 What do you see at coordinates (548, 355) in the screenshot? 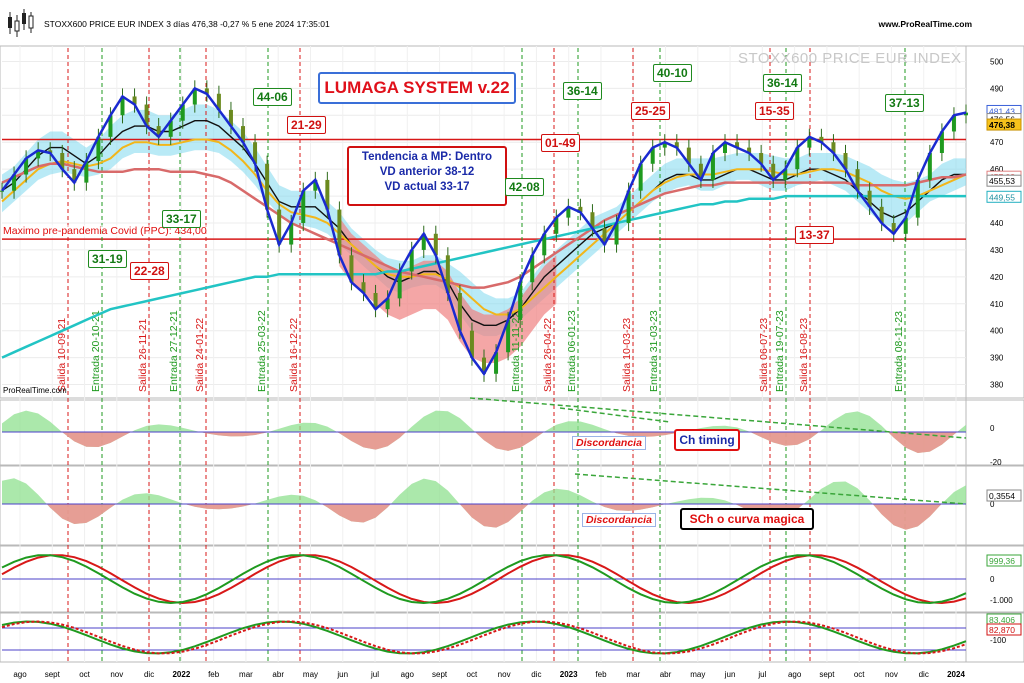
I see `signal-label: Salida 26-04-22` at bounding box center [548, 355].